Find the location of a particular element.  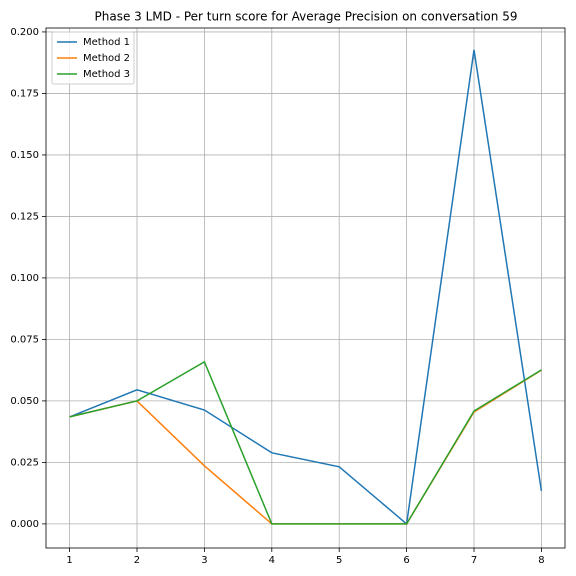

x-tick-label: 4 is located at coordinates (272, 560).